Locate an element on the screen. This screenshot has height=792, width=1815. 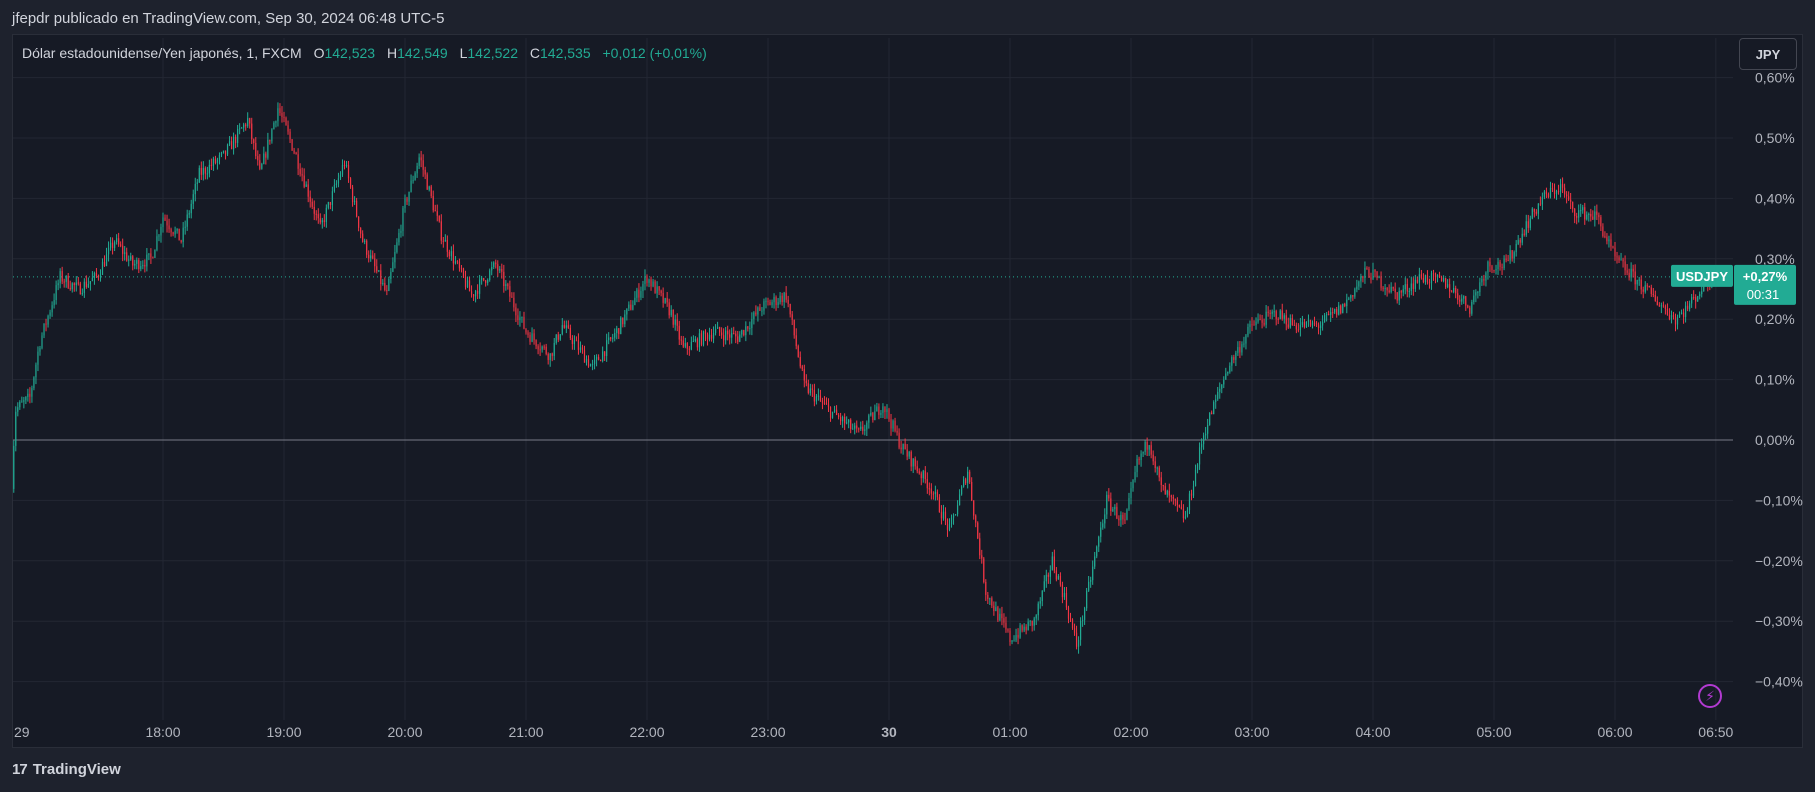
y-tick-label: 0,00% is located at coordinates (1775, 440).